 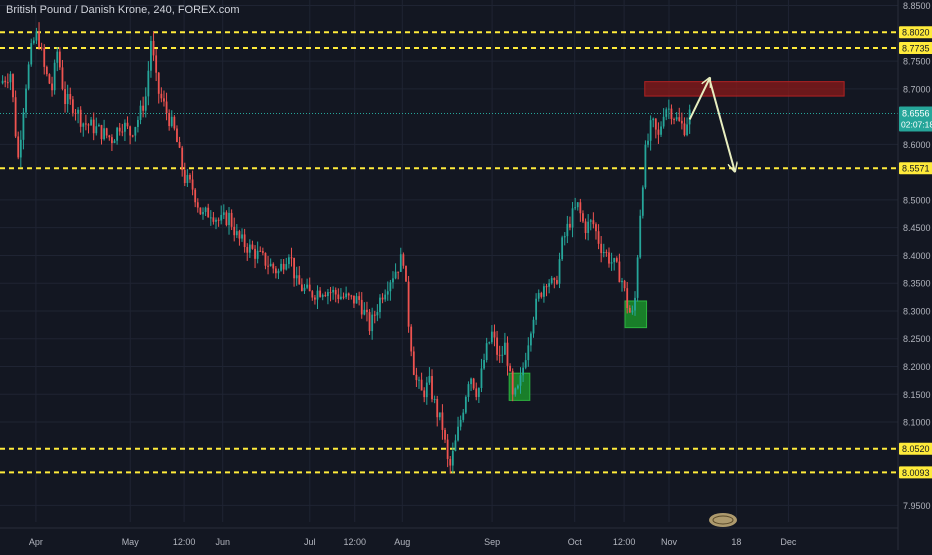 I want to click on x-tick-label: 12:00, so click(x=624, y=542).